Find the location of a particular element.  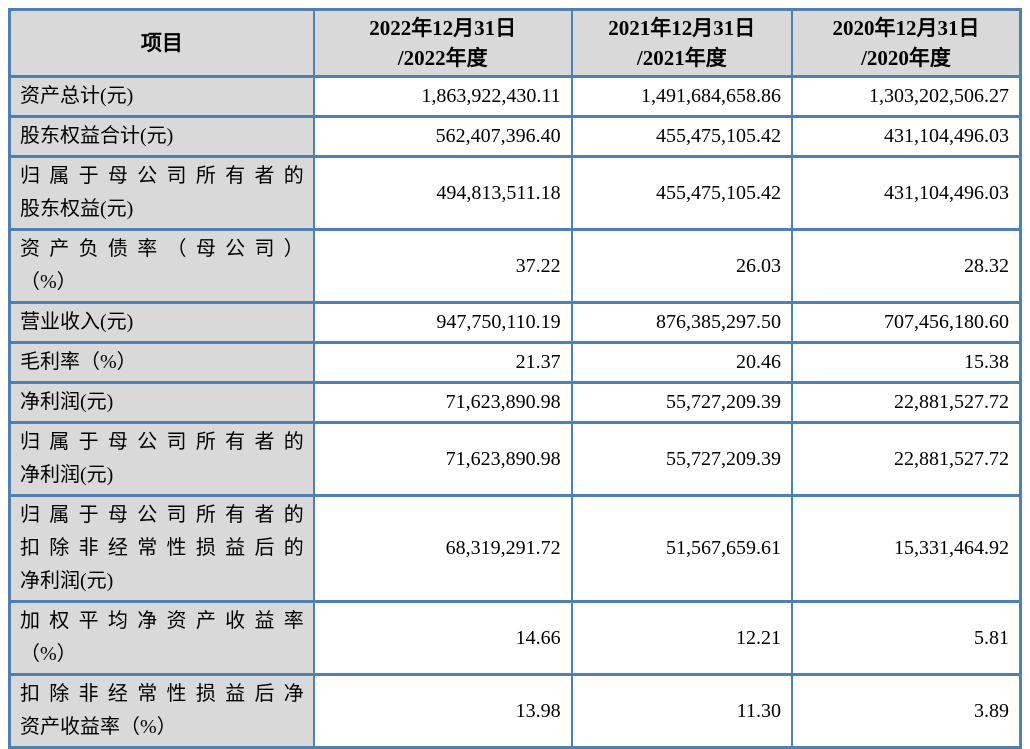

row-value: 14.66 is located at coordinates (442, 638).